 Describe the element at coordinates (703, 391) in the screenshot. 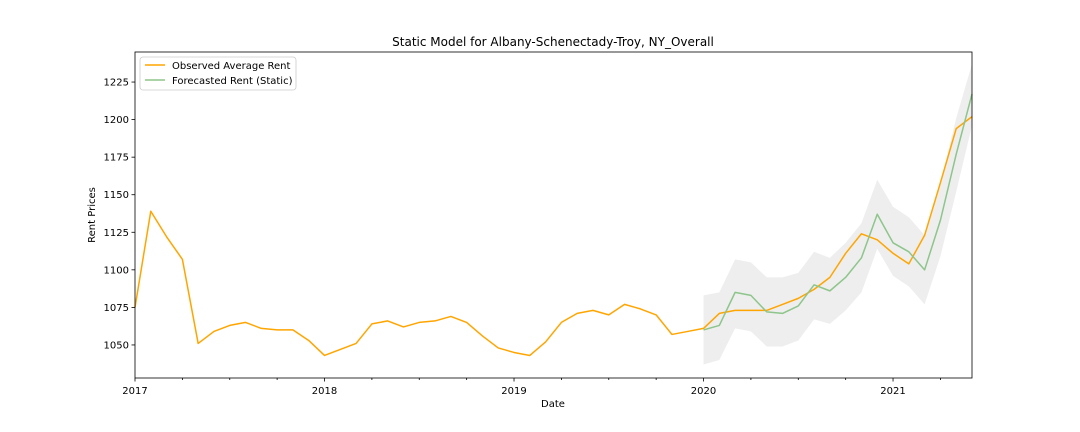

I see `x-tick-label: 2020` at that location.